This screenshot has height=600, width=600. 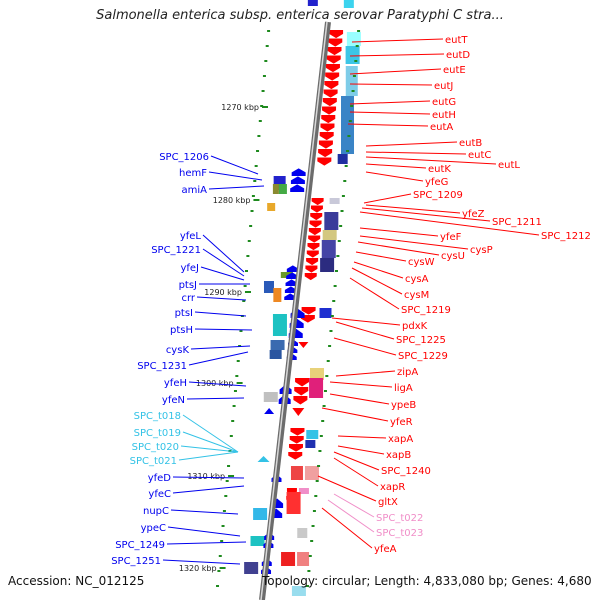 I want to click on gene-label-nupC: nupC, so click(x=156, y=511).